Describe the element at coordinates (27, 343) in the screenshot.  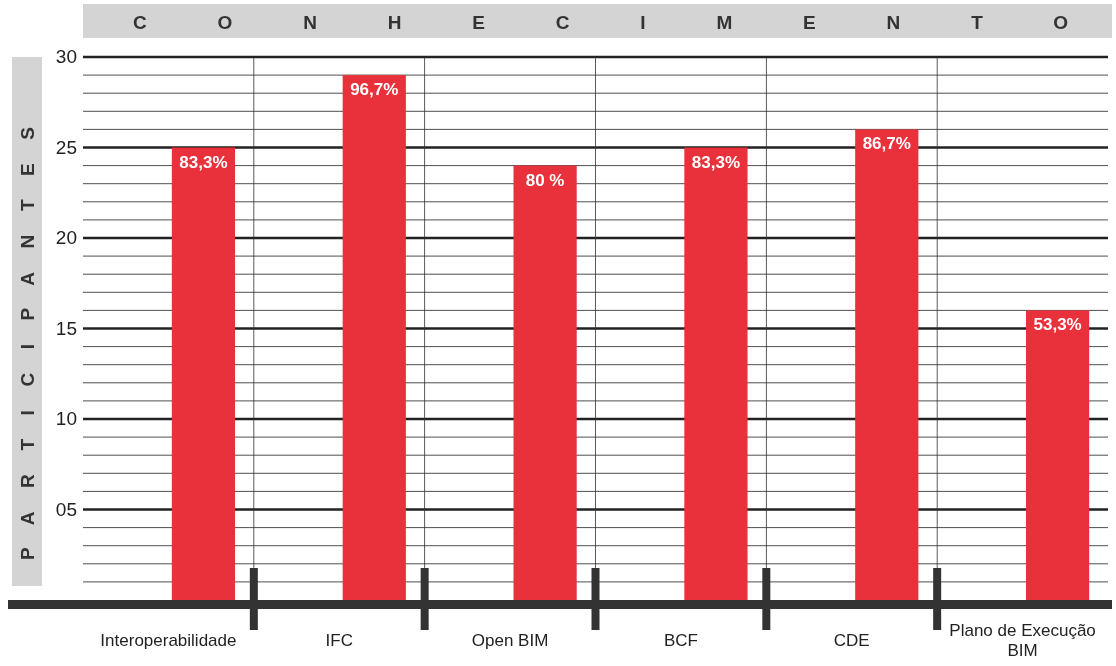
I see `y-axis-title: PARTICIPANTES` at that location.